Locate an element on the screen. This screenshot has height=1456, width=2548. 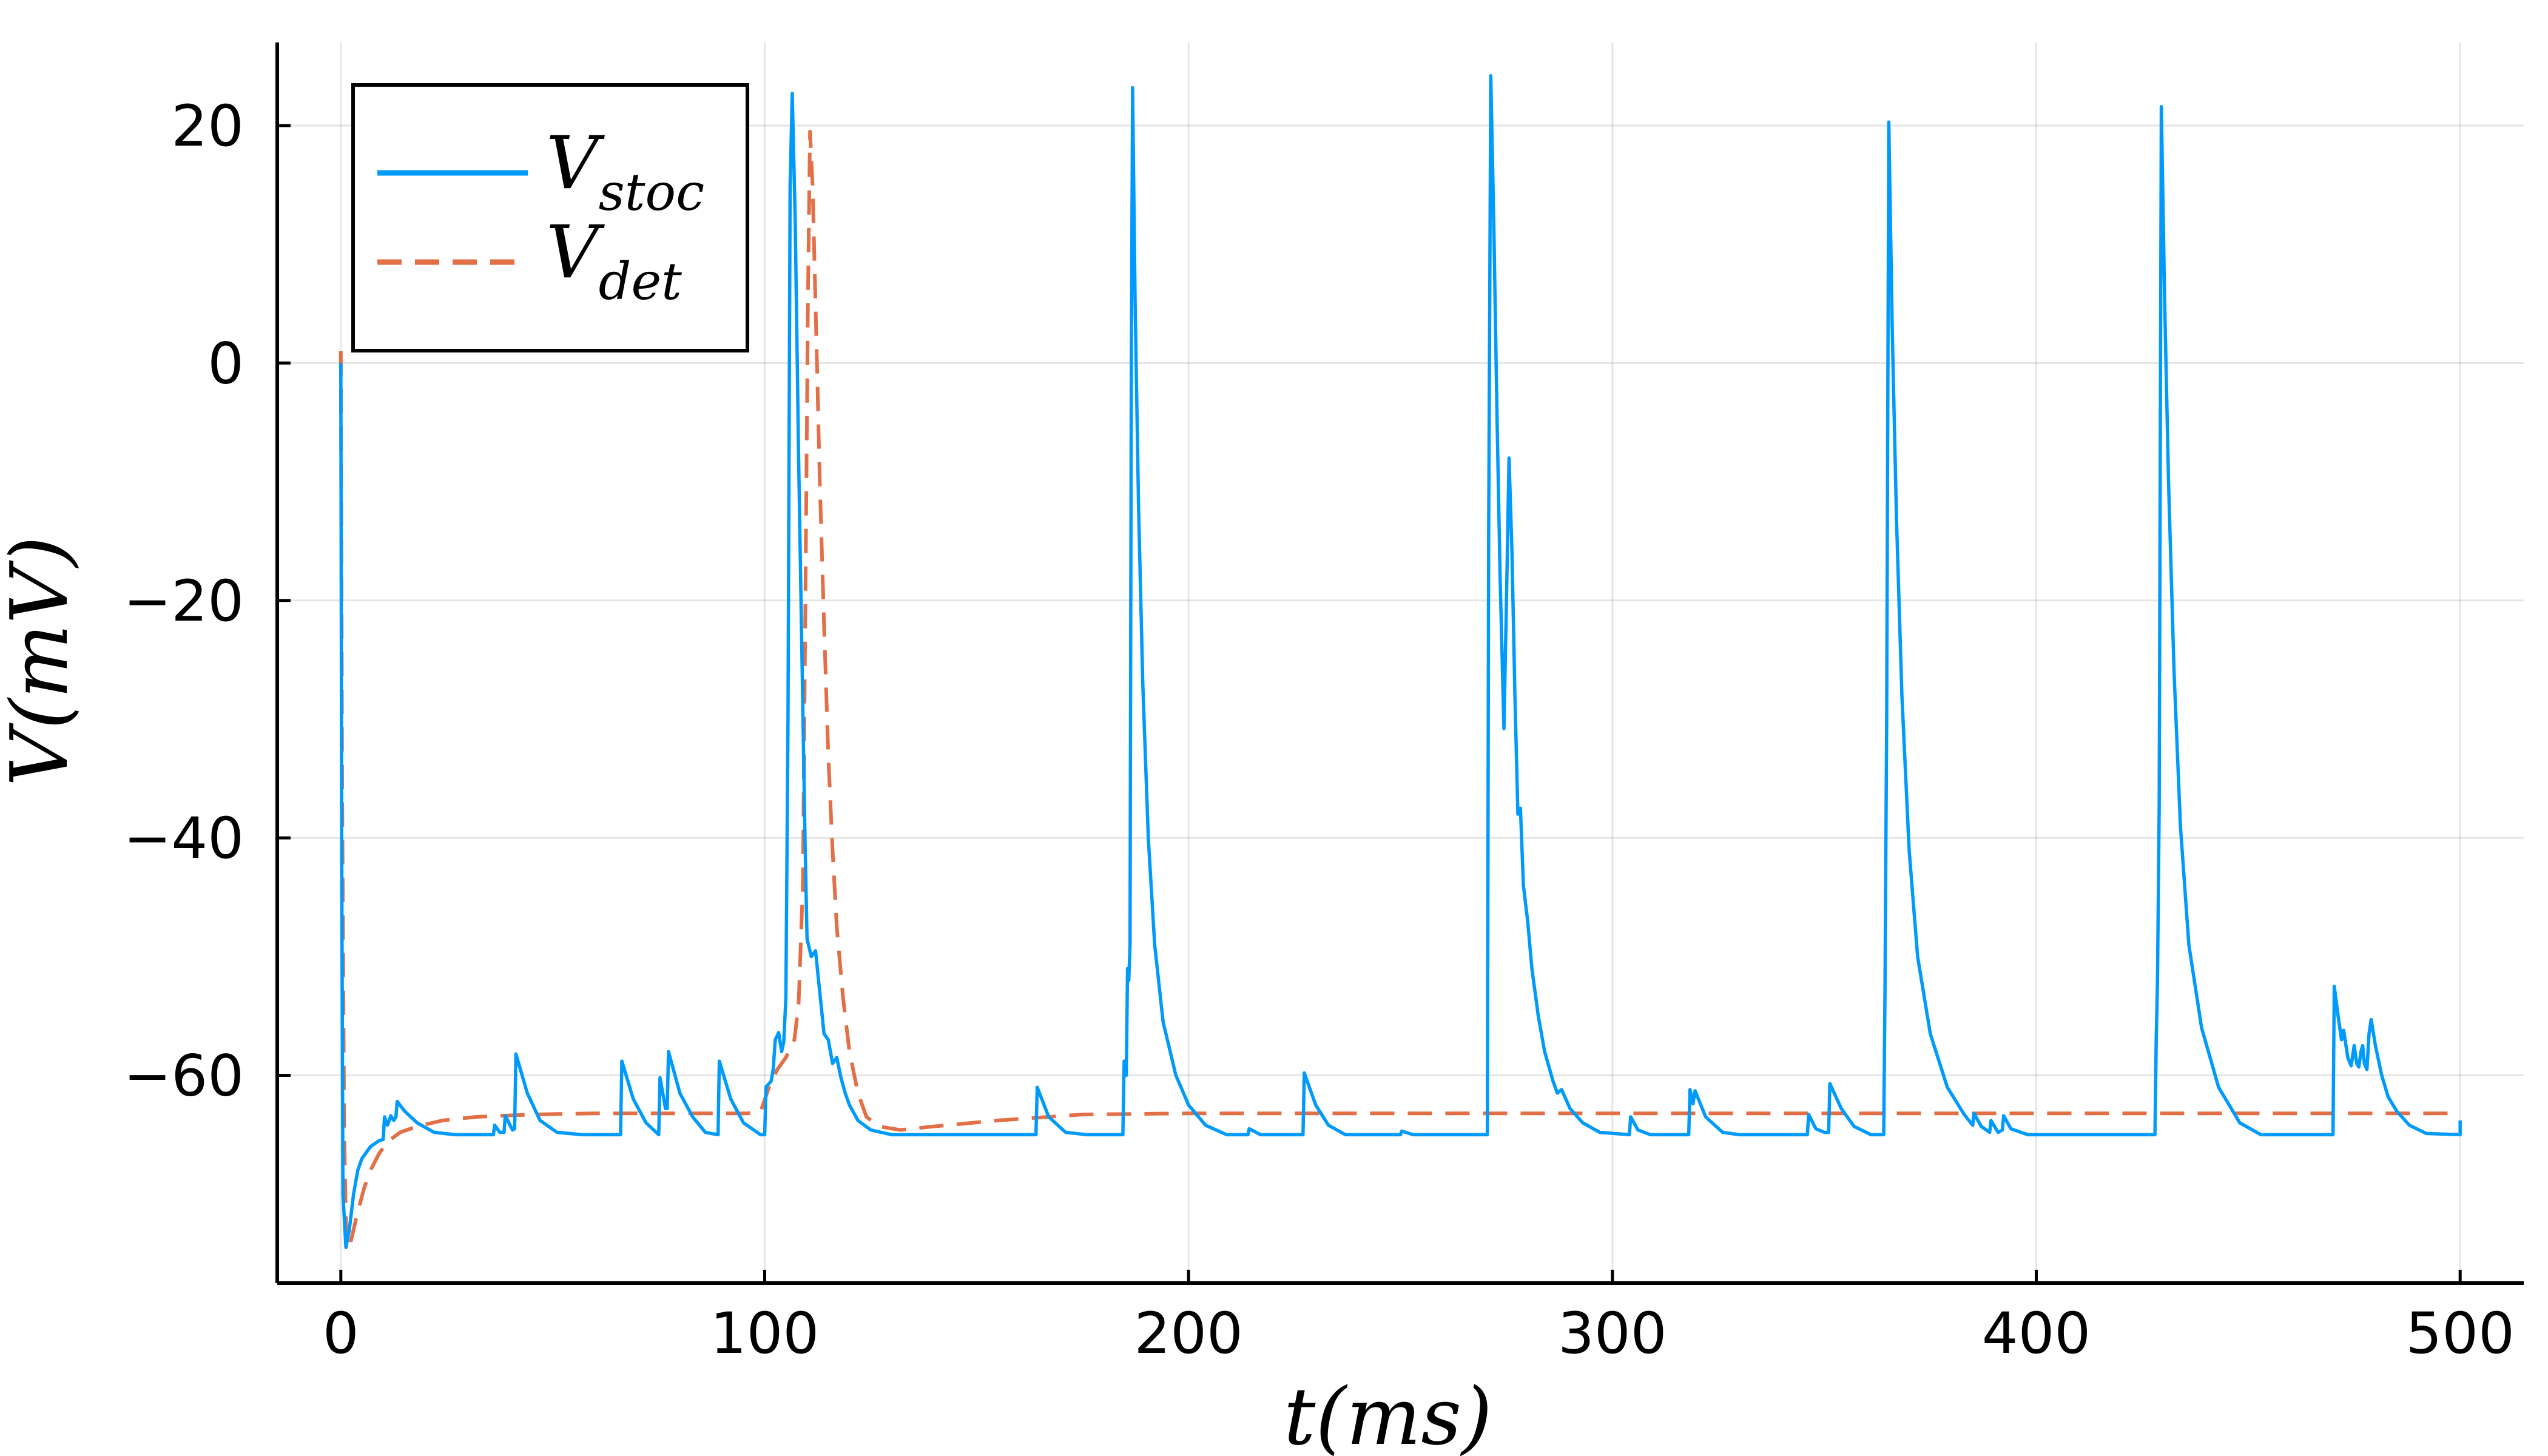
x-tick-label-200: 200 is located at coordinates (1188, 1334).